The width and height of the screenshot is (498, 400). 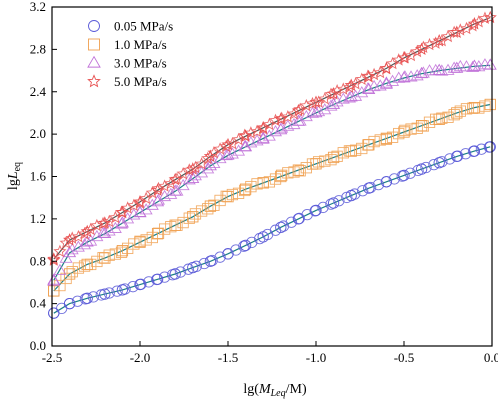 I want to click on legend-label: 5.0 MPa/s, so click(x=140, y=81).